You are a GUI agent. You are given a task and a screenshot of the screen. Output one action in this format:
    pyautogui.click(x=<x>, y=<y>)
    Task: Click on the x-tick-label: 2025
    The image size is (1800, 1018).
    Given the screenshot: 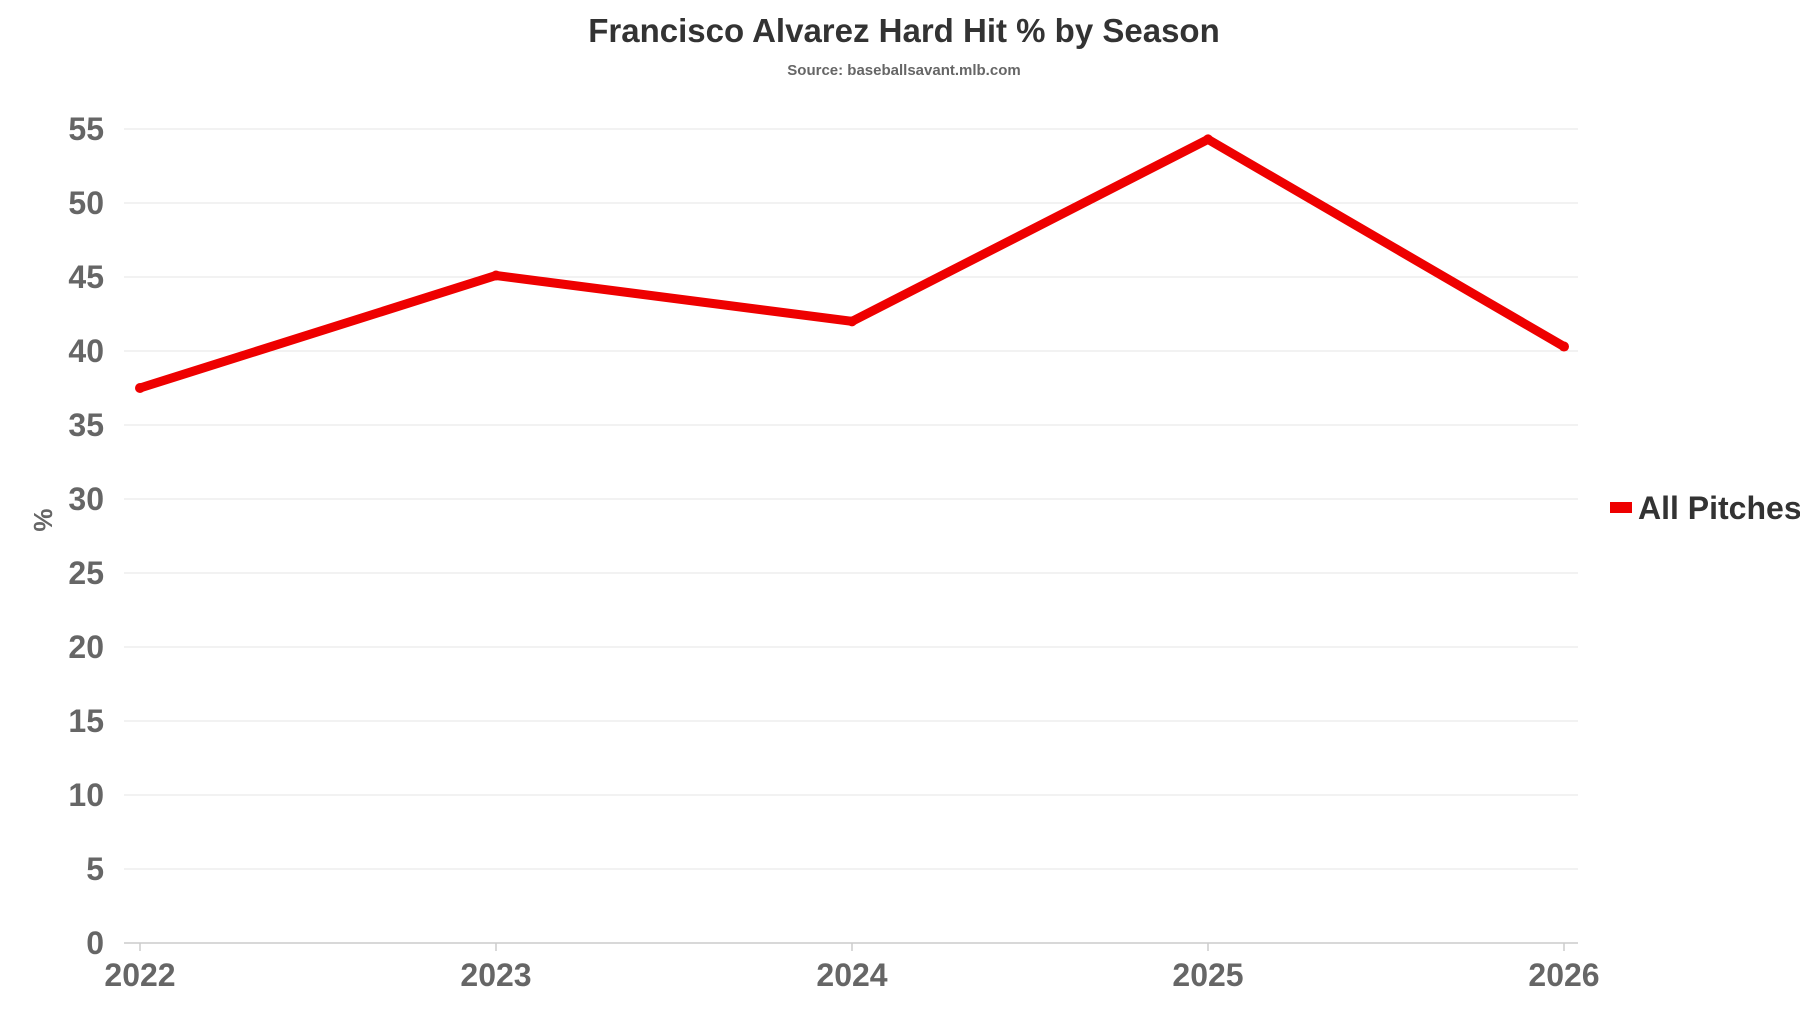 What is the action you would take?
    pyautogui.click(x=1207, y=975)
    